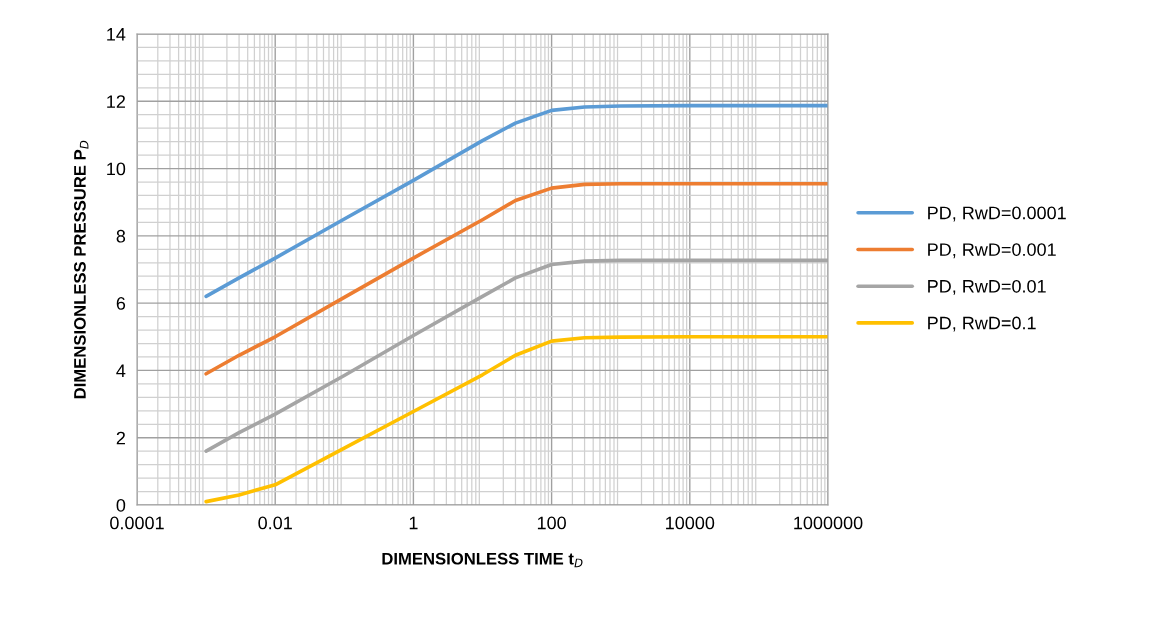 The height and width of the screenshot is (621, 1175). What do you see at coordinates (120, 438) in the screenshot?
I see `y-tick-label: 2` at bounding box center [120, 438].